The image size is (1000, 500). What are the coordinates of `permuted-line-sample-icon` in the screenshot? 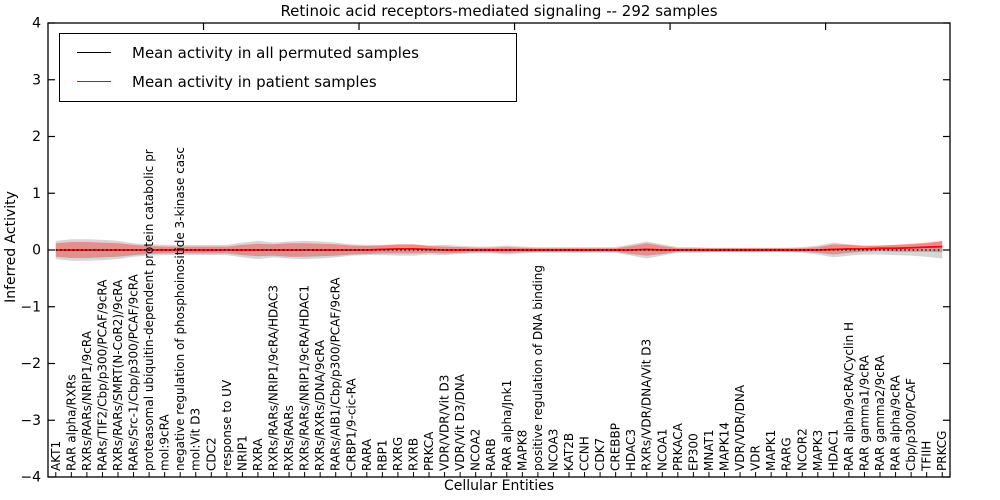 It's located at (94, 52).